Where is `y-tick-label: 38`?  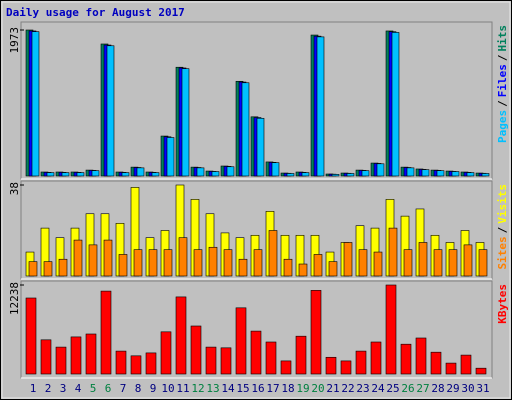
y-tick-label: 38 is located at coordinates (14, 188).